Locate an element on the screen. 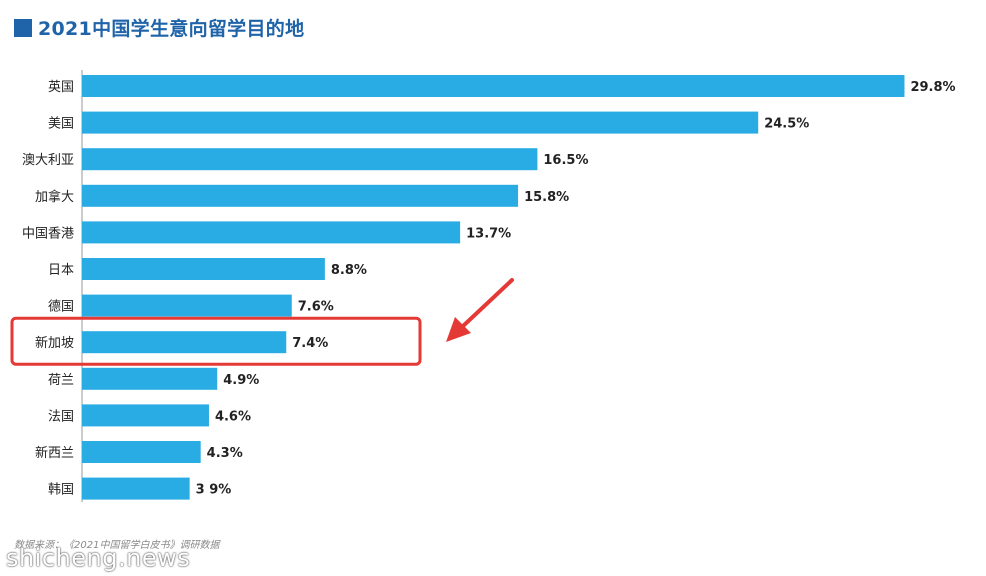 Image resolution: width=986 pixels, height=576 pixels. chart-title: 2021中国学生意向留学目的地 is located at coordinates (171, 29).